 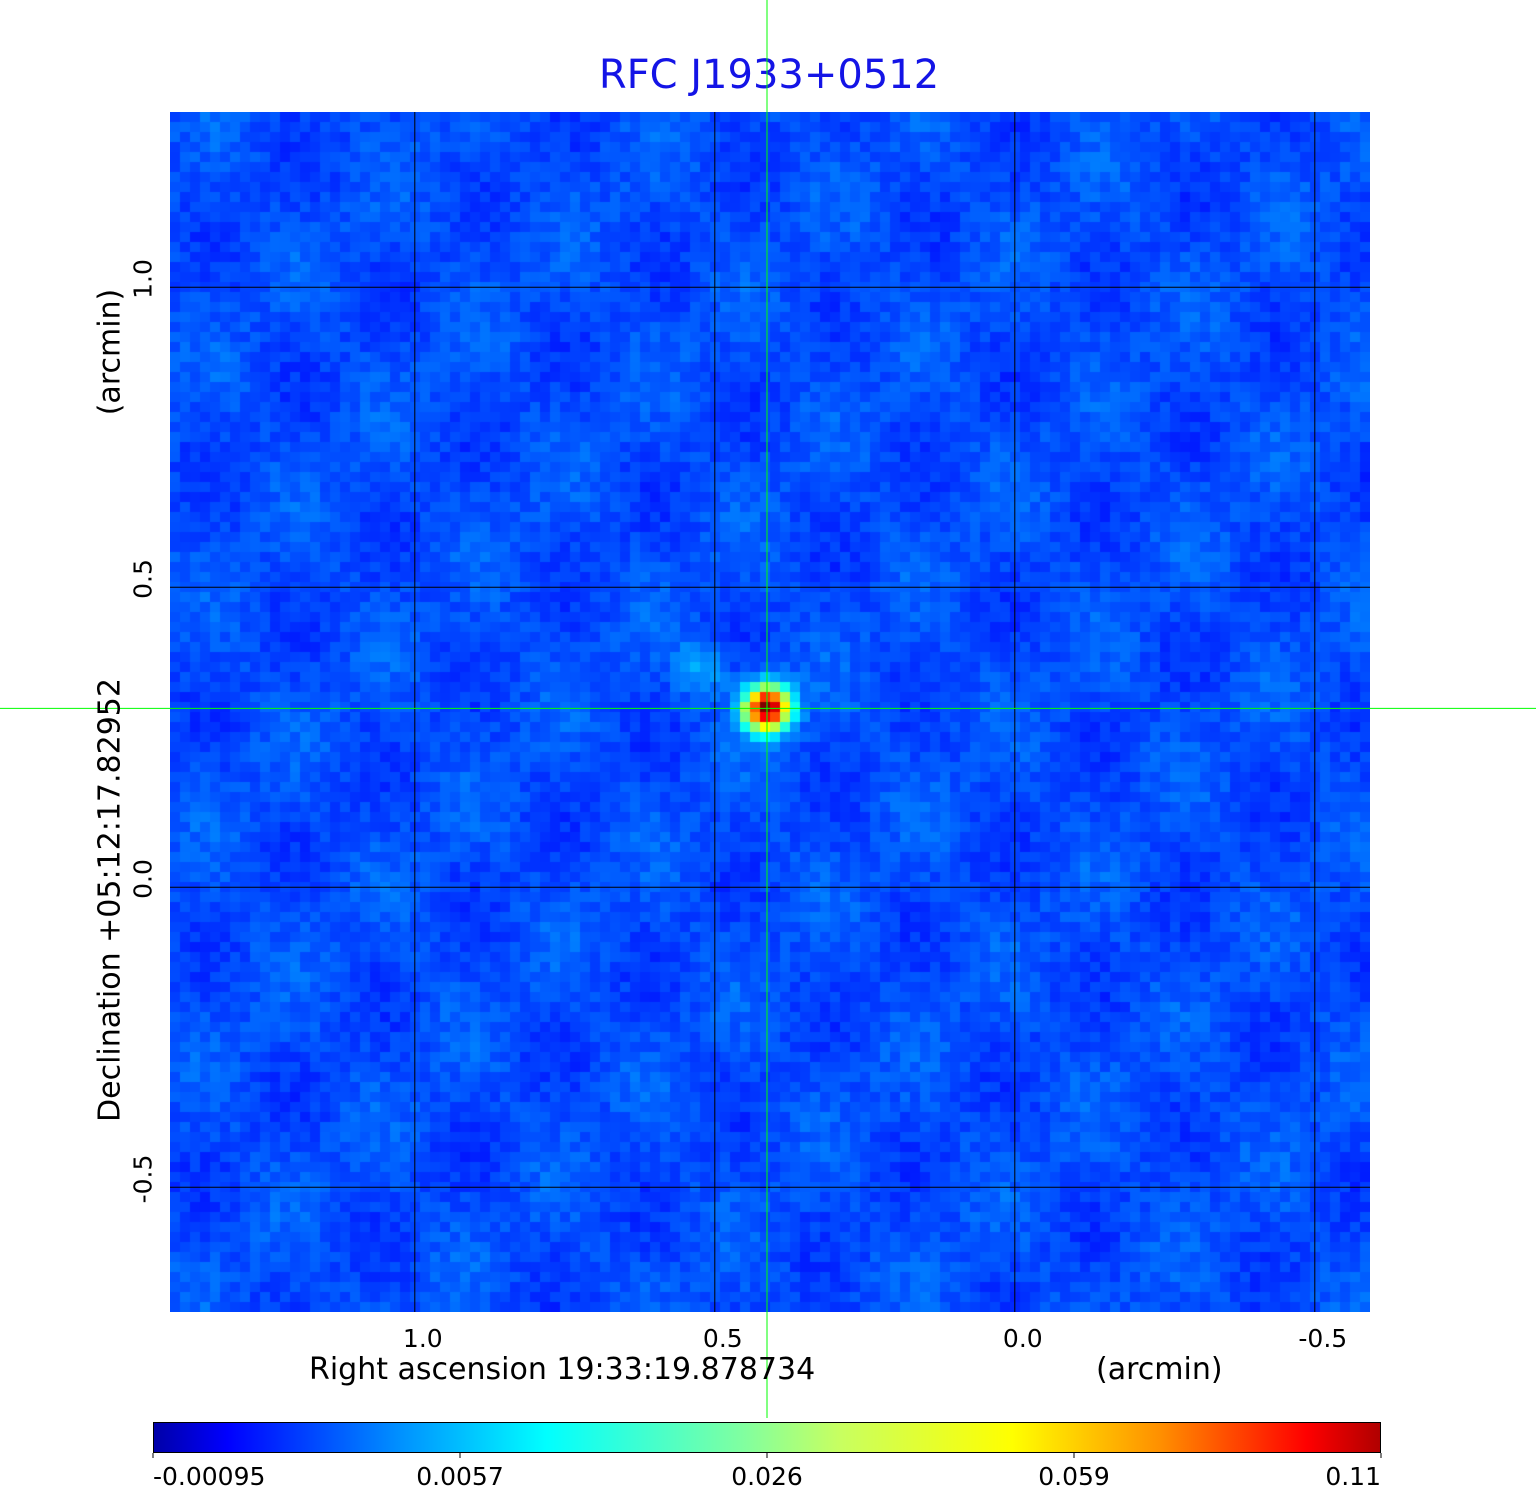 I want to click on y-tick-label: 0.5, so click(x=143, y=579).